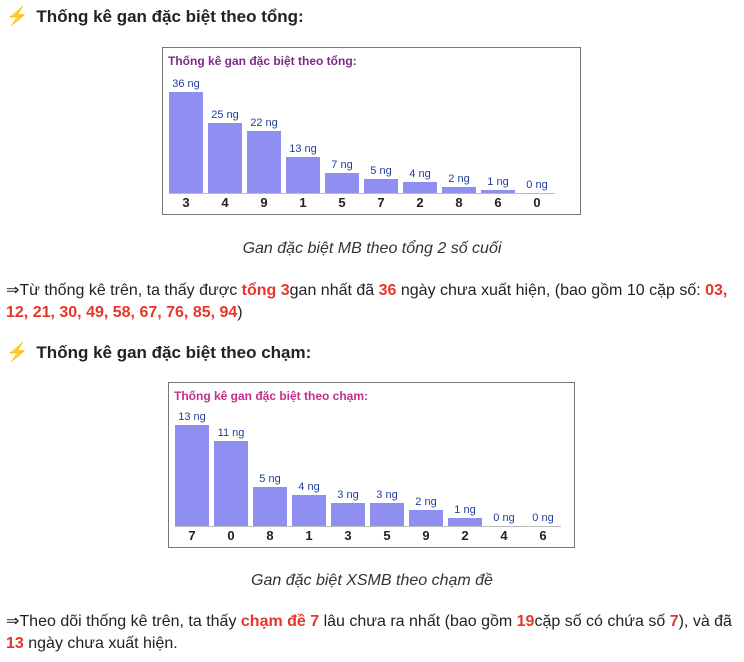 Image resolution: width=744 pixels, height=662 pixels. I want to click on highlight-digit: 7, so click(674, 621).